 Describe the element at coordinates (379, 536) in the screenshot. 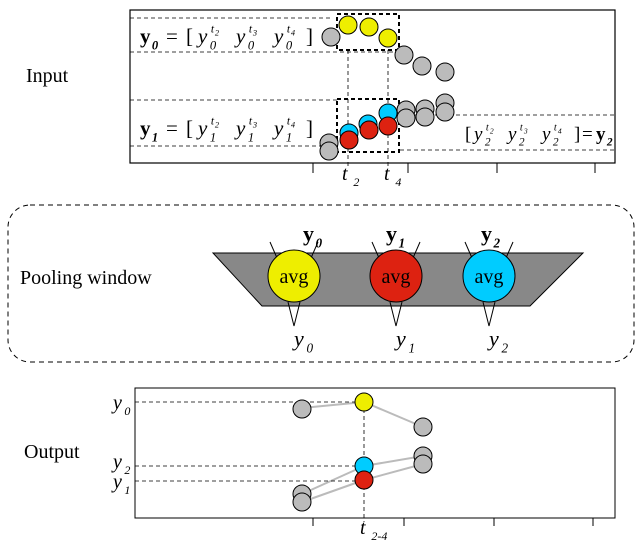

I see `subscript: 2-4` at that location.